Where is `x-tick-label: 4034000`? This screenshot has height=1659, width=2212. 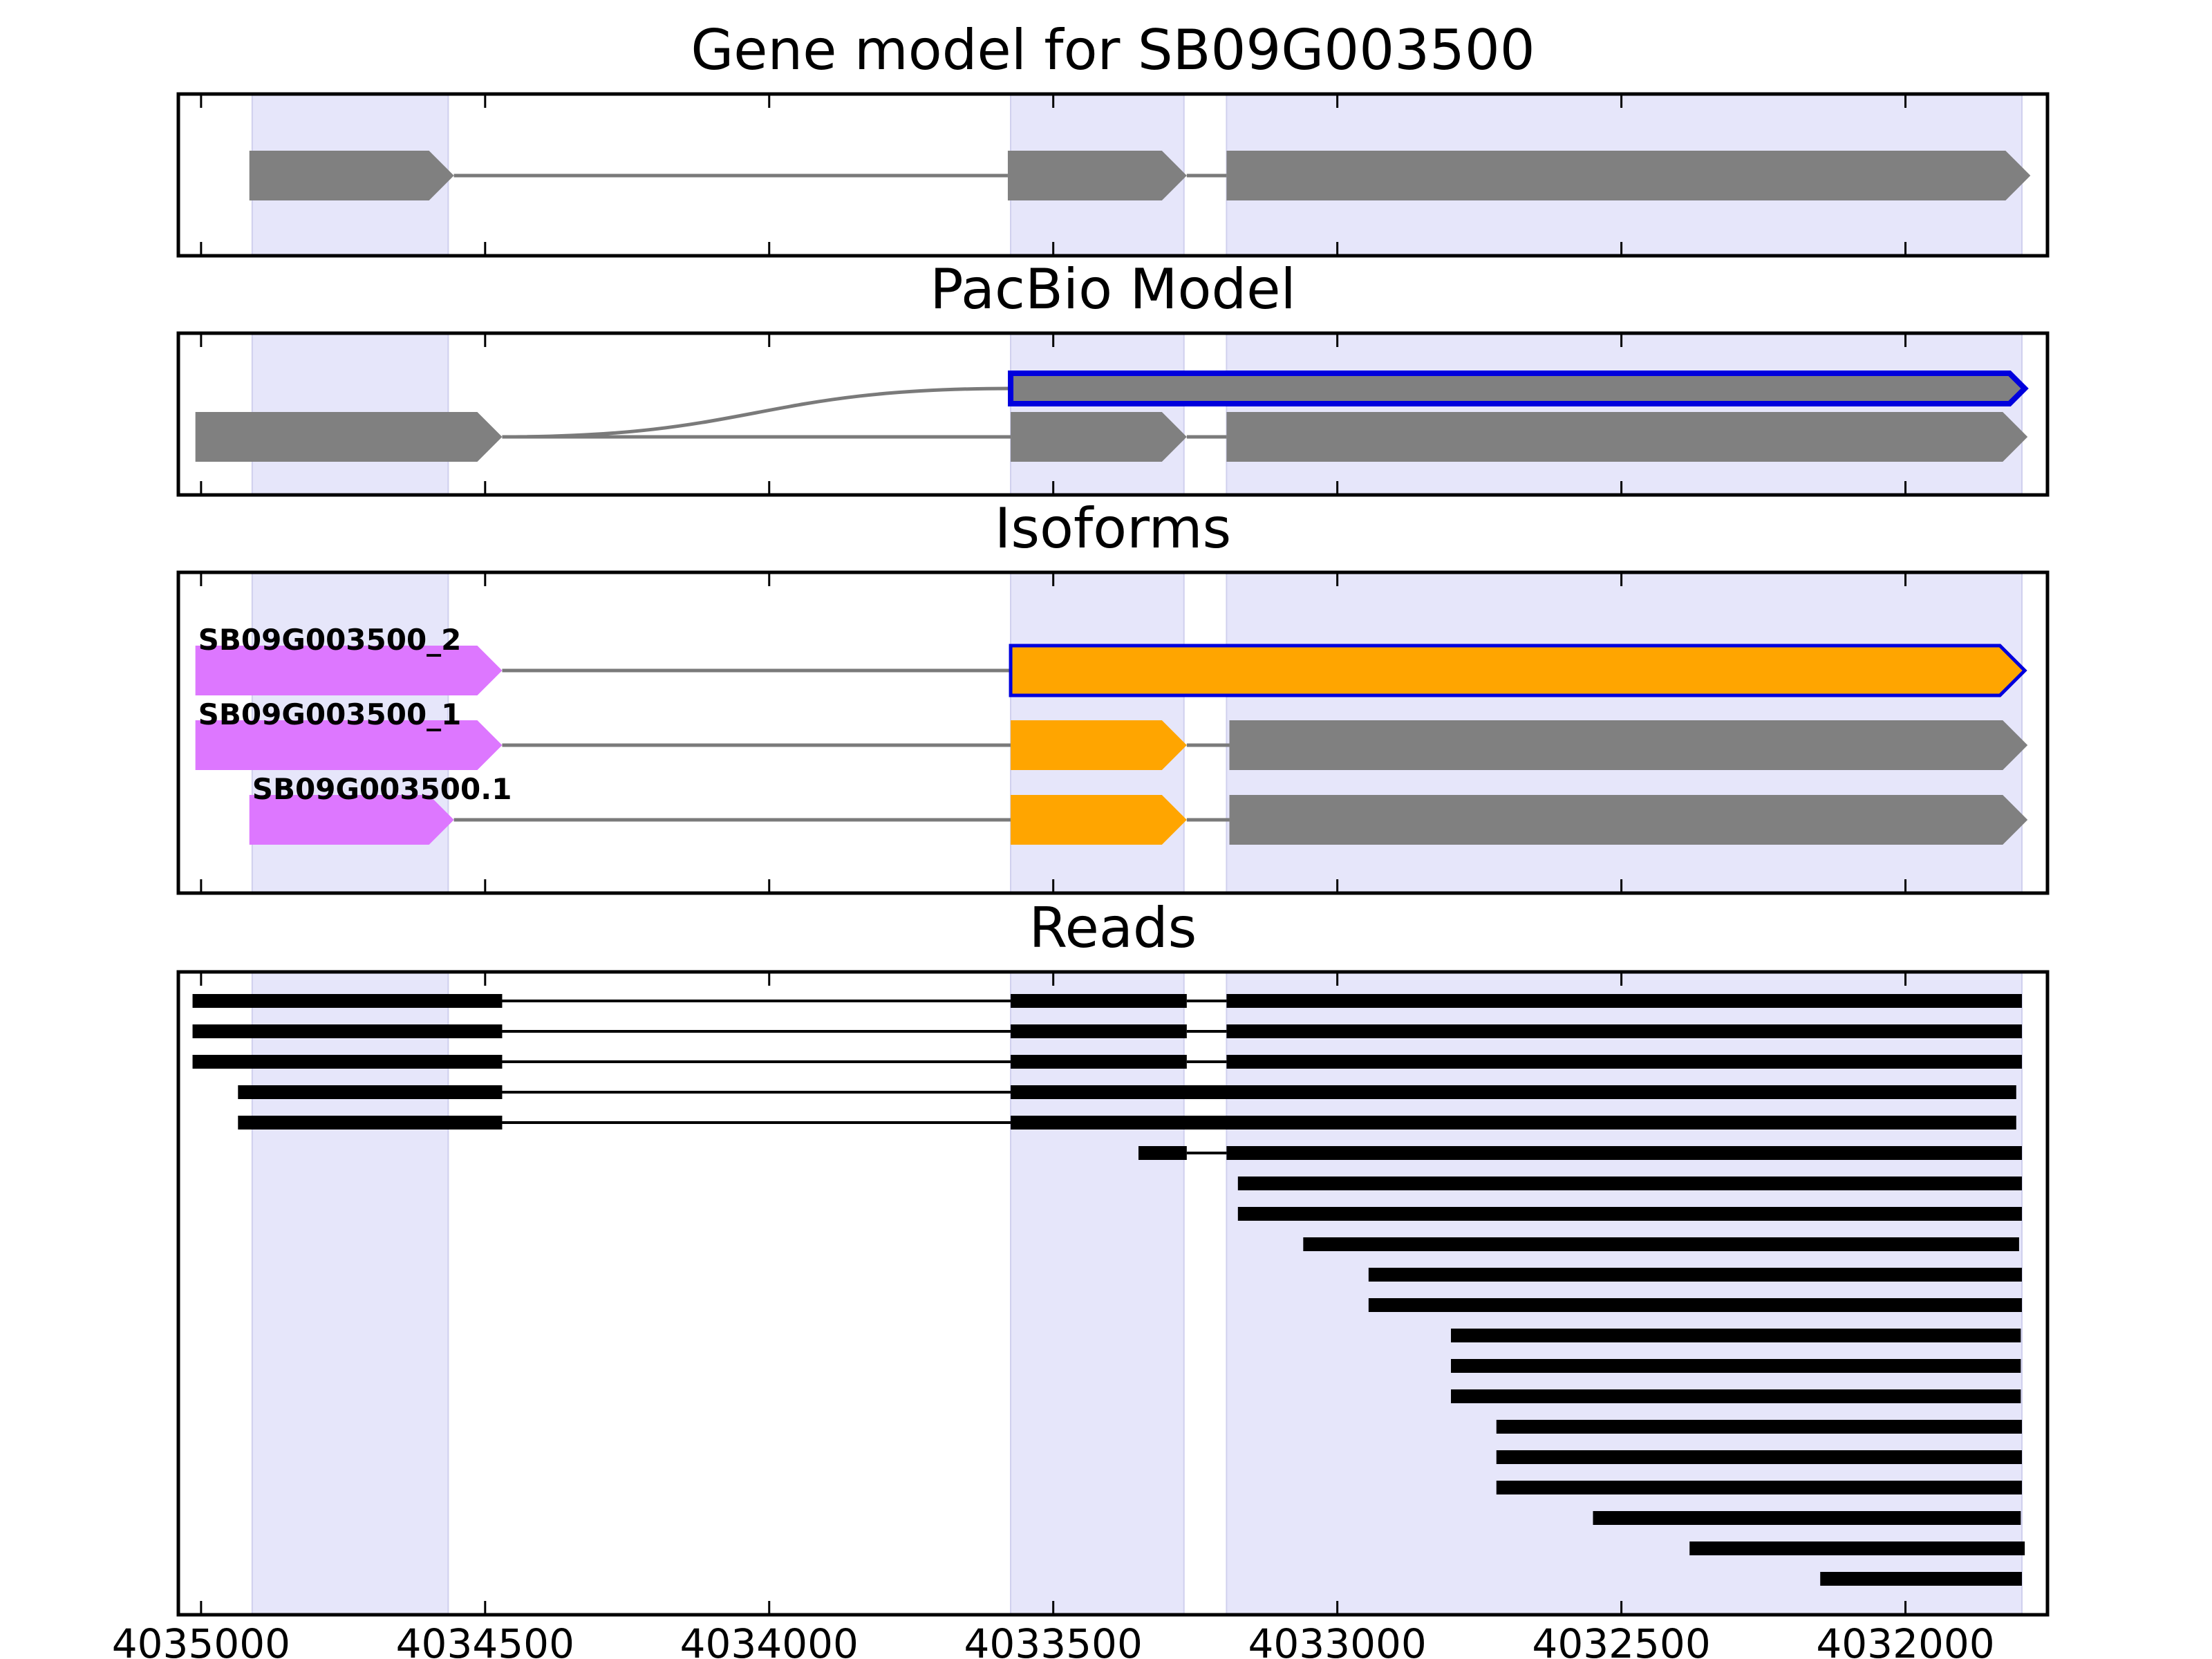 x-tick-label: 4034000 is located at coordinates (770, 1639).